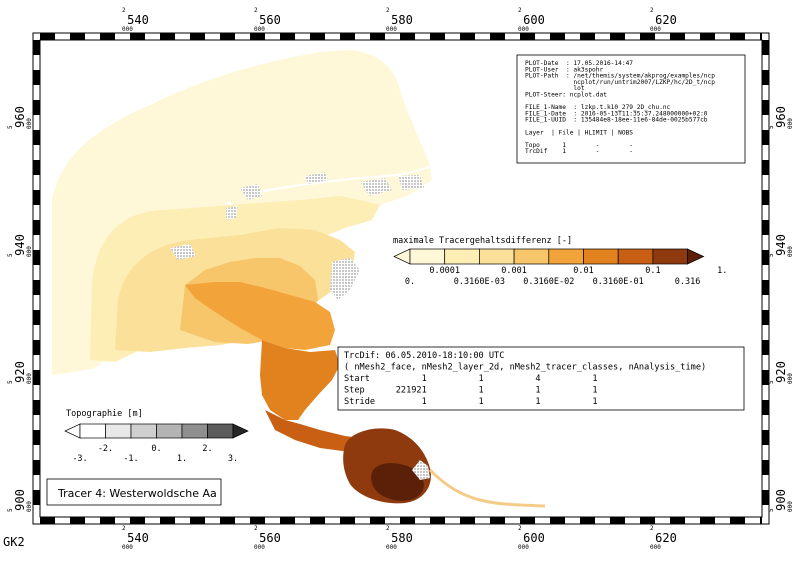 This screenshot has width=800, height=561. What do you see at coordinates (397, 482) in the screenshot?
I see `domain-dollard-core` at bounding box center [397, 482].